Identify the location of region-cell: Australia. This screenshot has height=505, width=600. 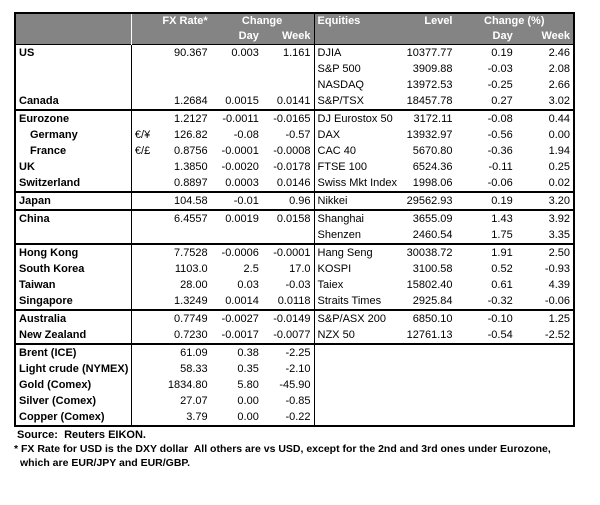
(73, 318).